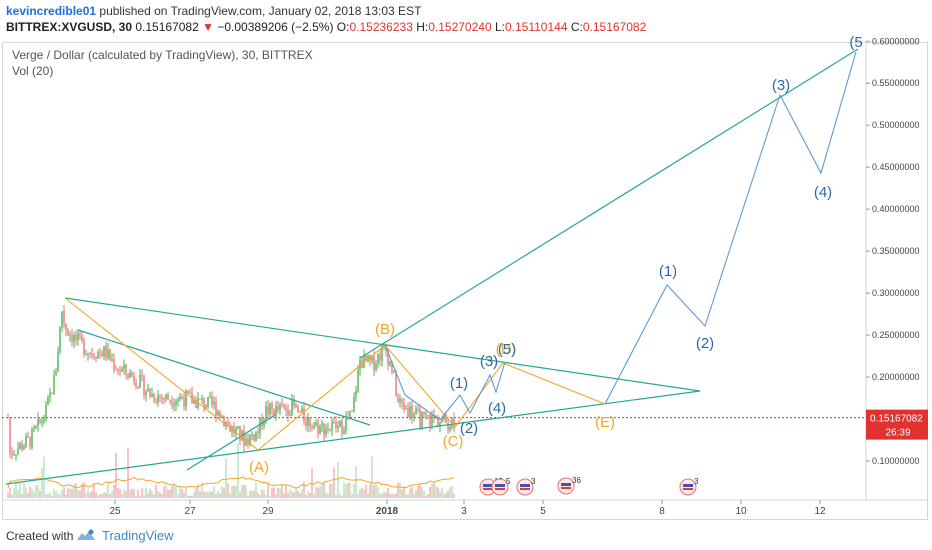  What do you see at coordinates (459, 383) in the screenshot?
I see `wave-label-blue: (1)` at bounding box center [459, 383].